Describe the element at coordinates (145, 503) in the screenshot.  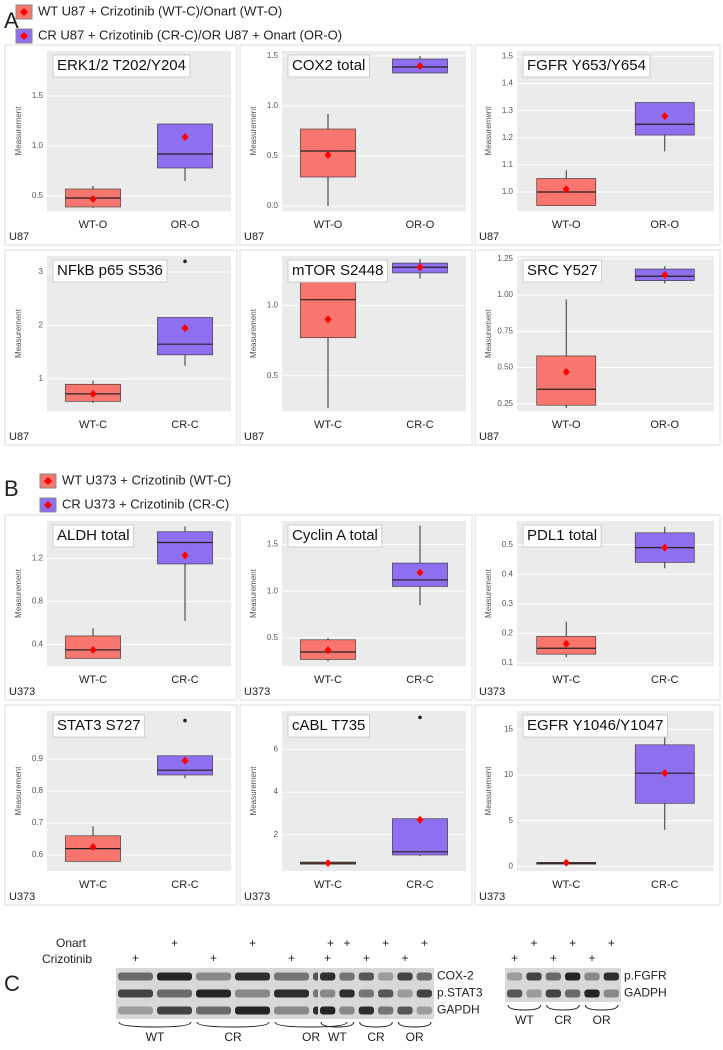
I see `legend-label: CR U373 + Crizotinib (CR-C)` at that location.